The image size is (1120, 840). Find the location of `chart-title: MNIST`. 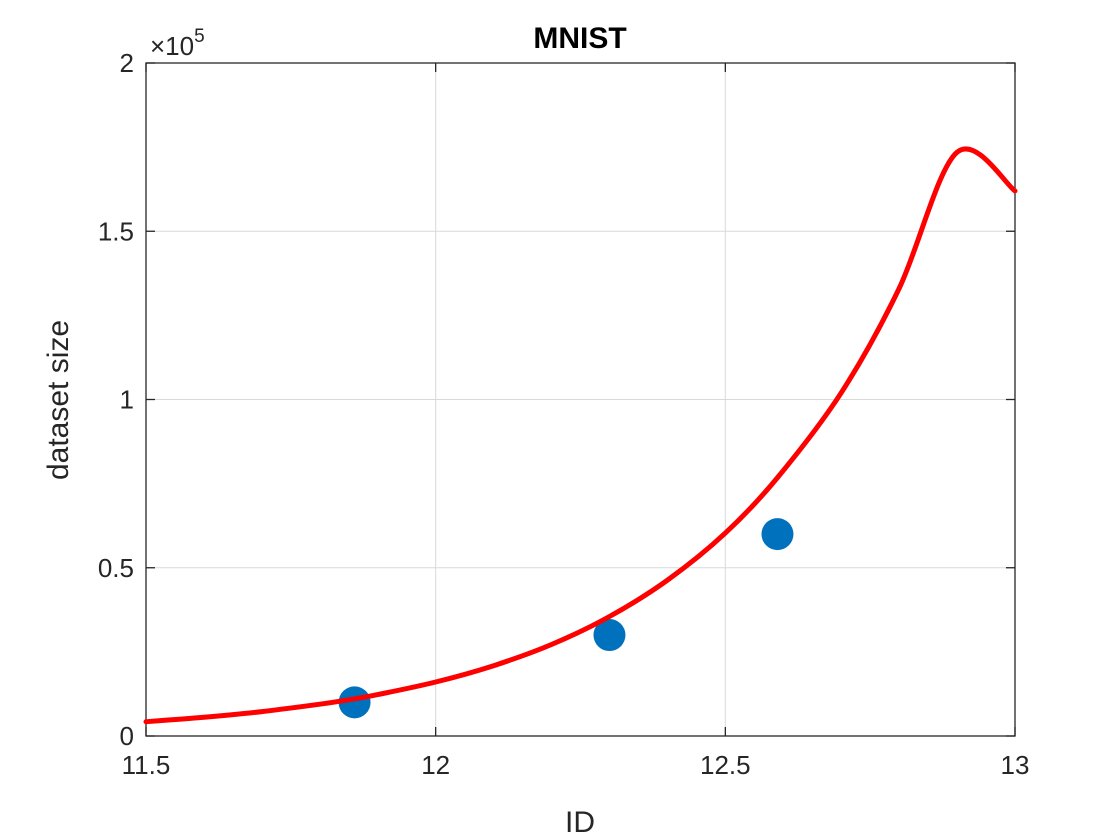

chart-title: MNIST is located at coordinates (579, 38).